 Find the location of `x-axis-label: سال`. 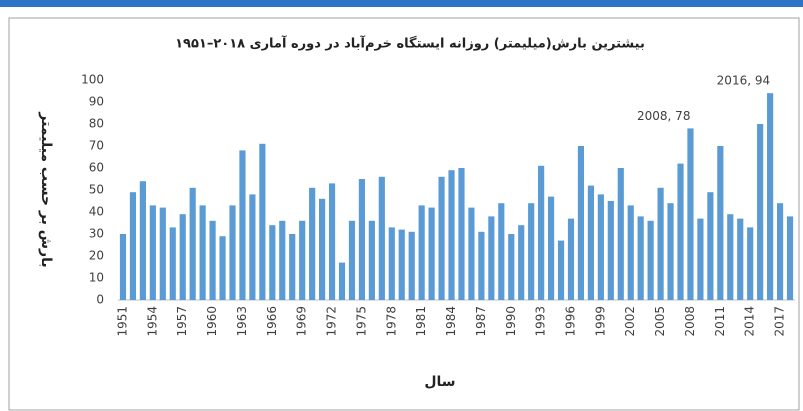

x-axis-label: سال is located at coordinates (439, 382).